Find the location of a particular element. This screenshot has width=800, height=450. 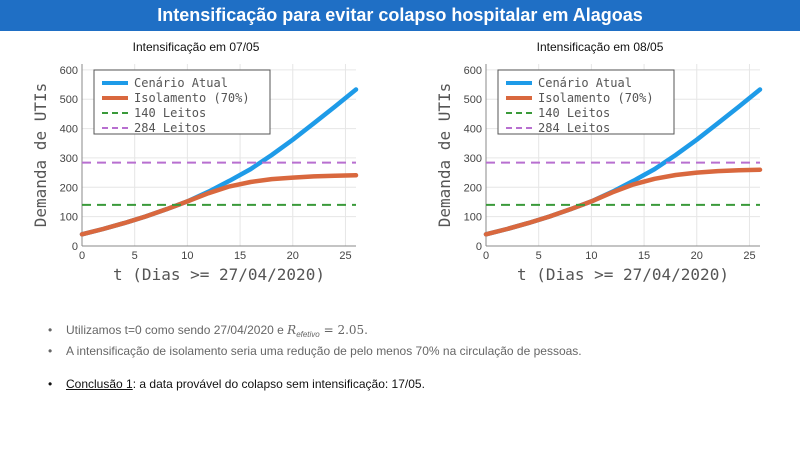

r-efetivo-subscript: efetivo is located at coordinates (308, 334).